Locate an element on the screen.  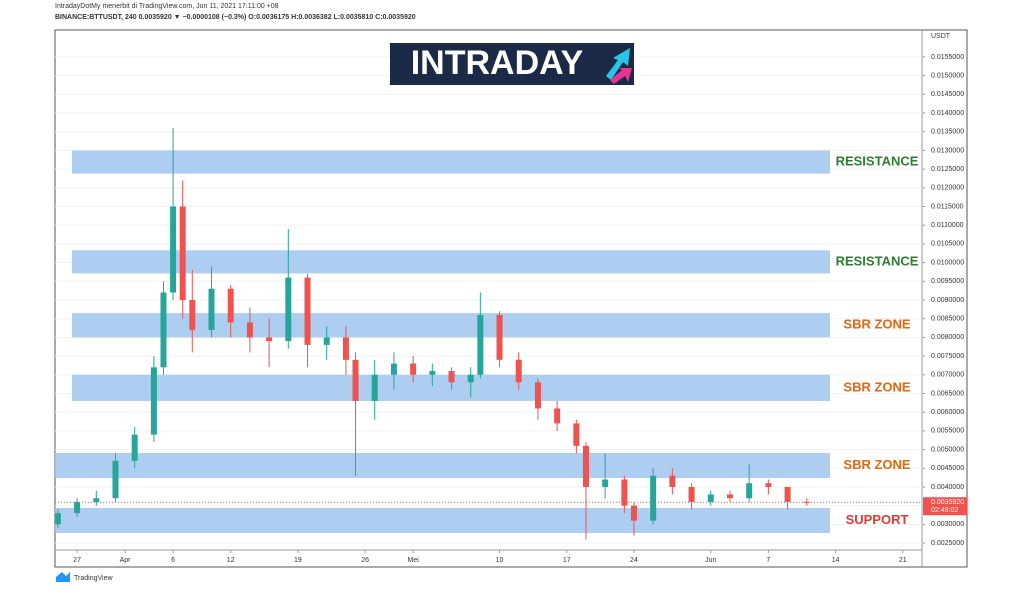
last-price-label: 0.0035920 is located at coordinates (947, 502).